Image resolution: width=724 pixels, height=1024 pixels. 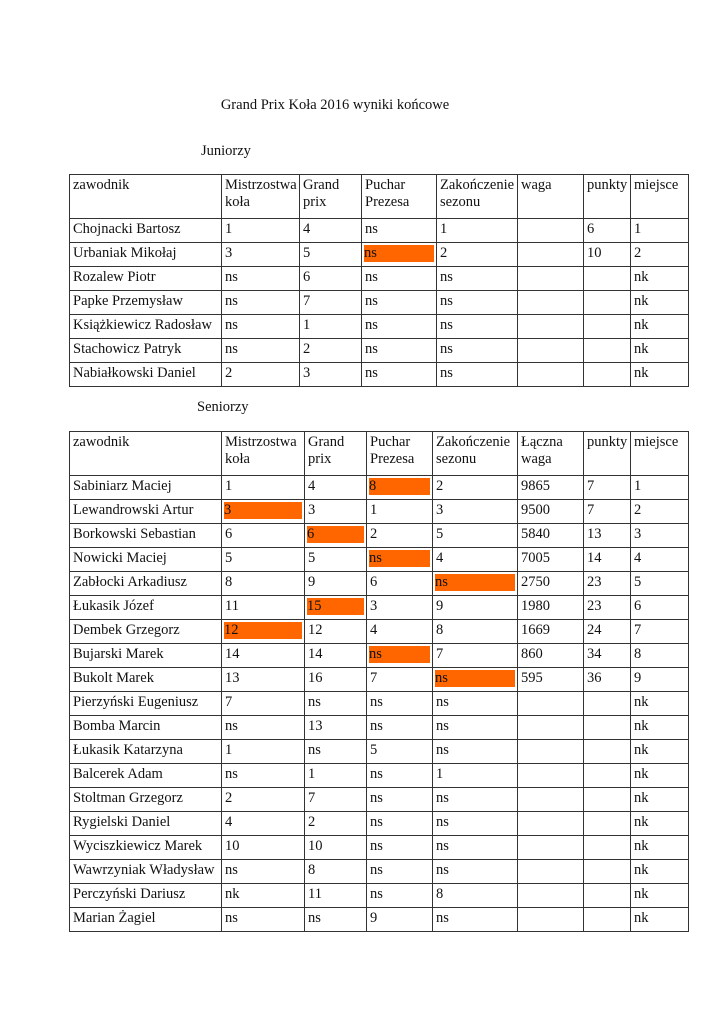 What do you see at coordinates (145, 583) in the screenshot?
I see `competitor-name-cell: Zabłocki Arkadiusz` at bounding box center [145, 583].